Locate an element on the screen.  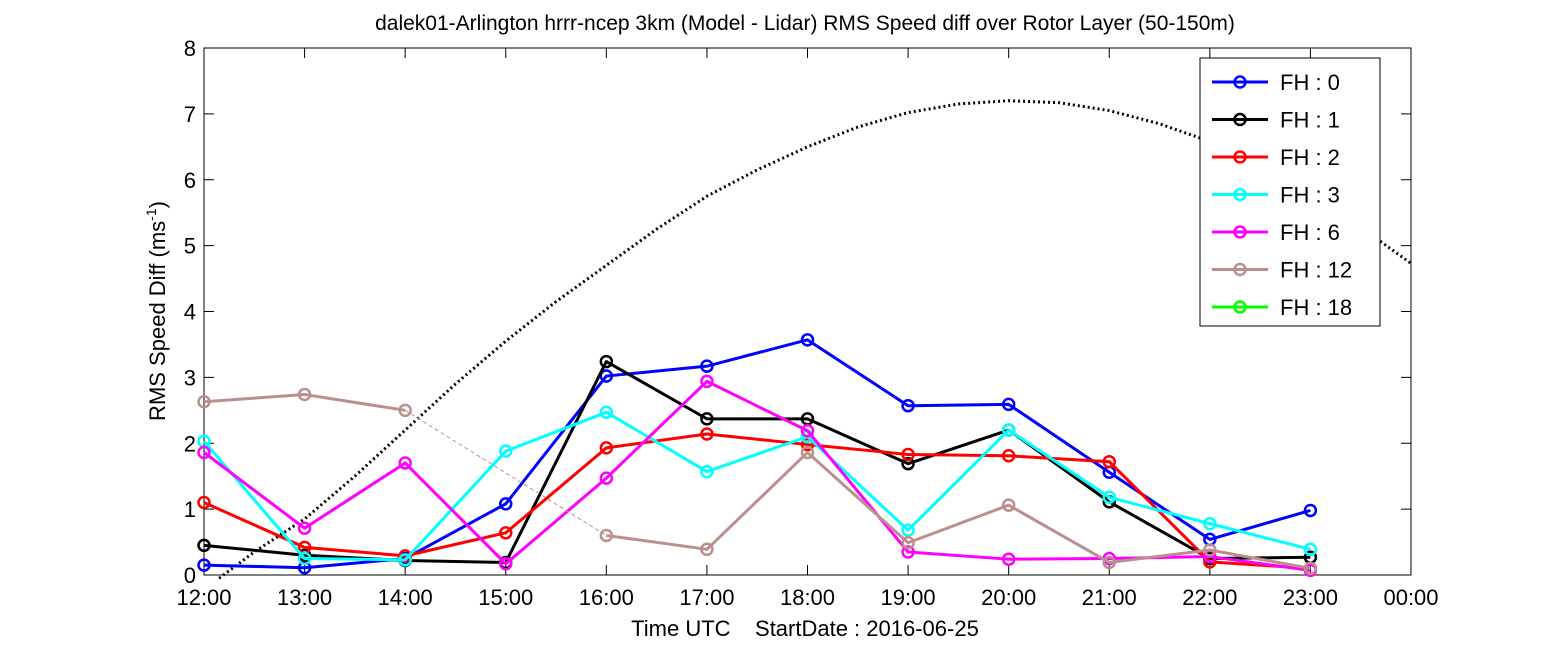
legend-label: FH : 6 is located at coordinates (1310, 232).